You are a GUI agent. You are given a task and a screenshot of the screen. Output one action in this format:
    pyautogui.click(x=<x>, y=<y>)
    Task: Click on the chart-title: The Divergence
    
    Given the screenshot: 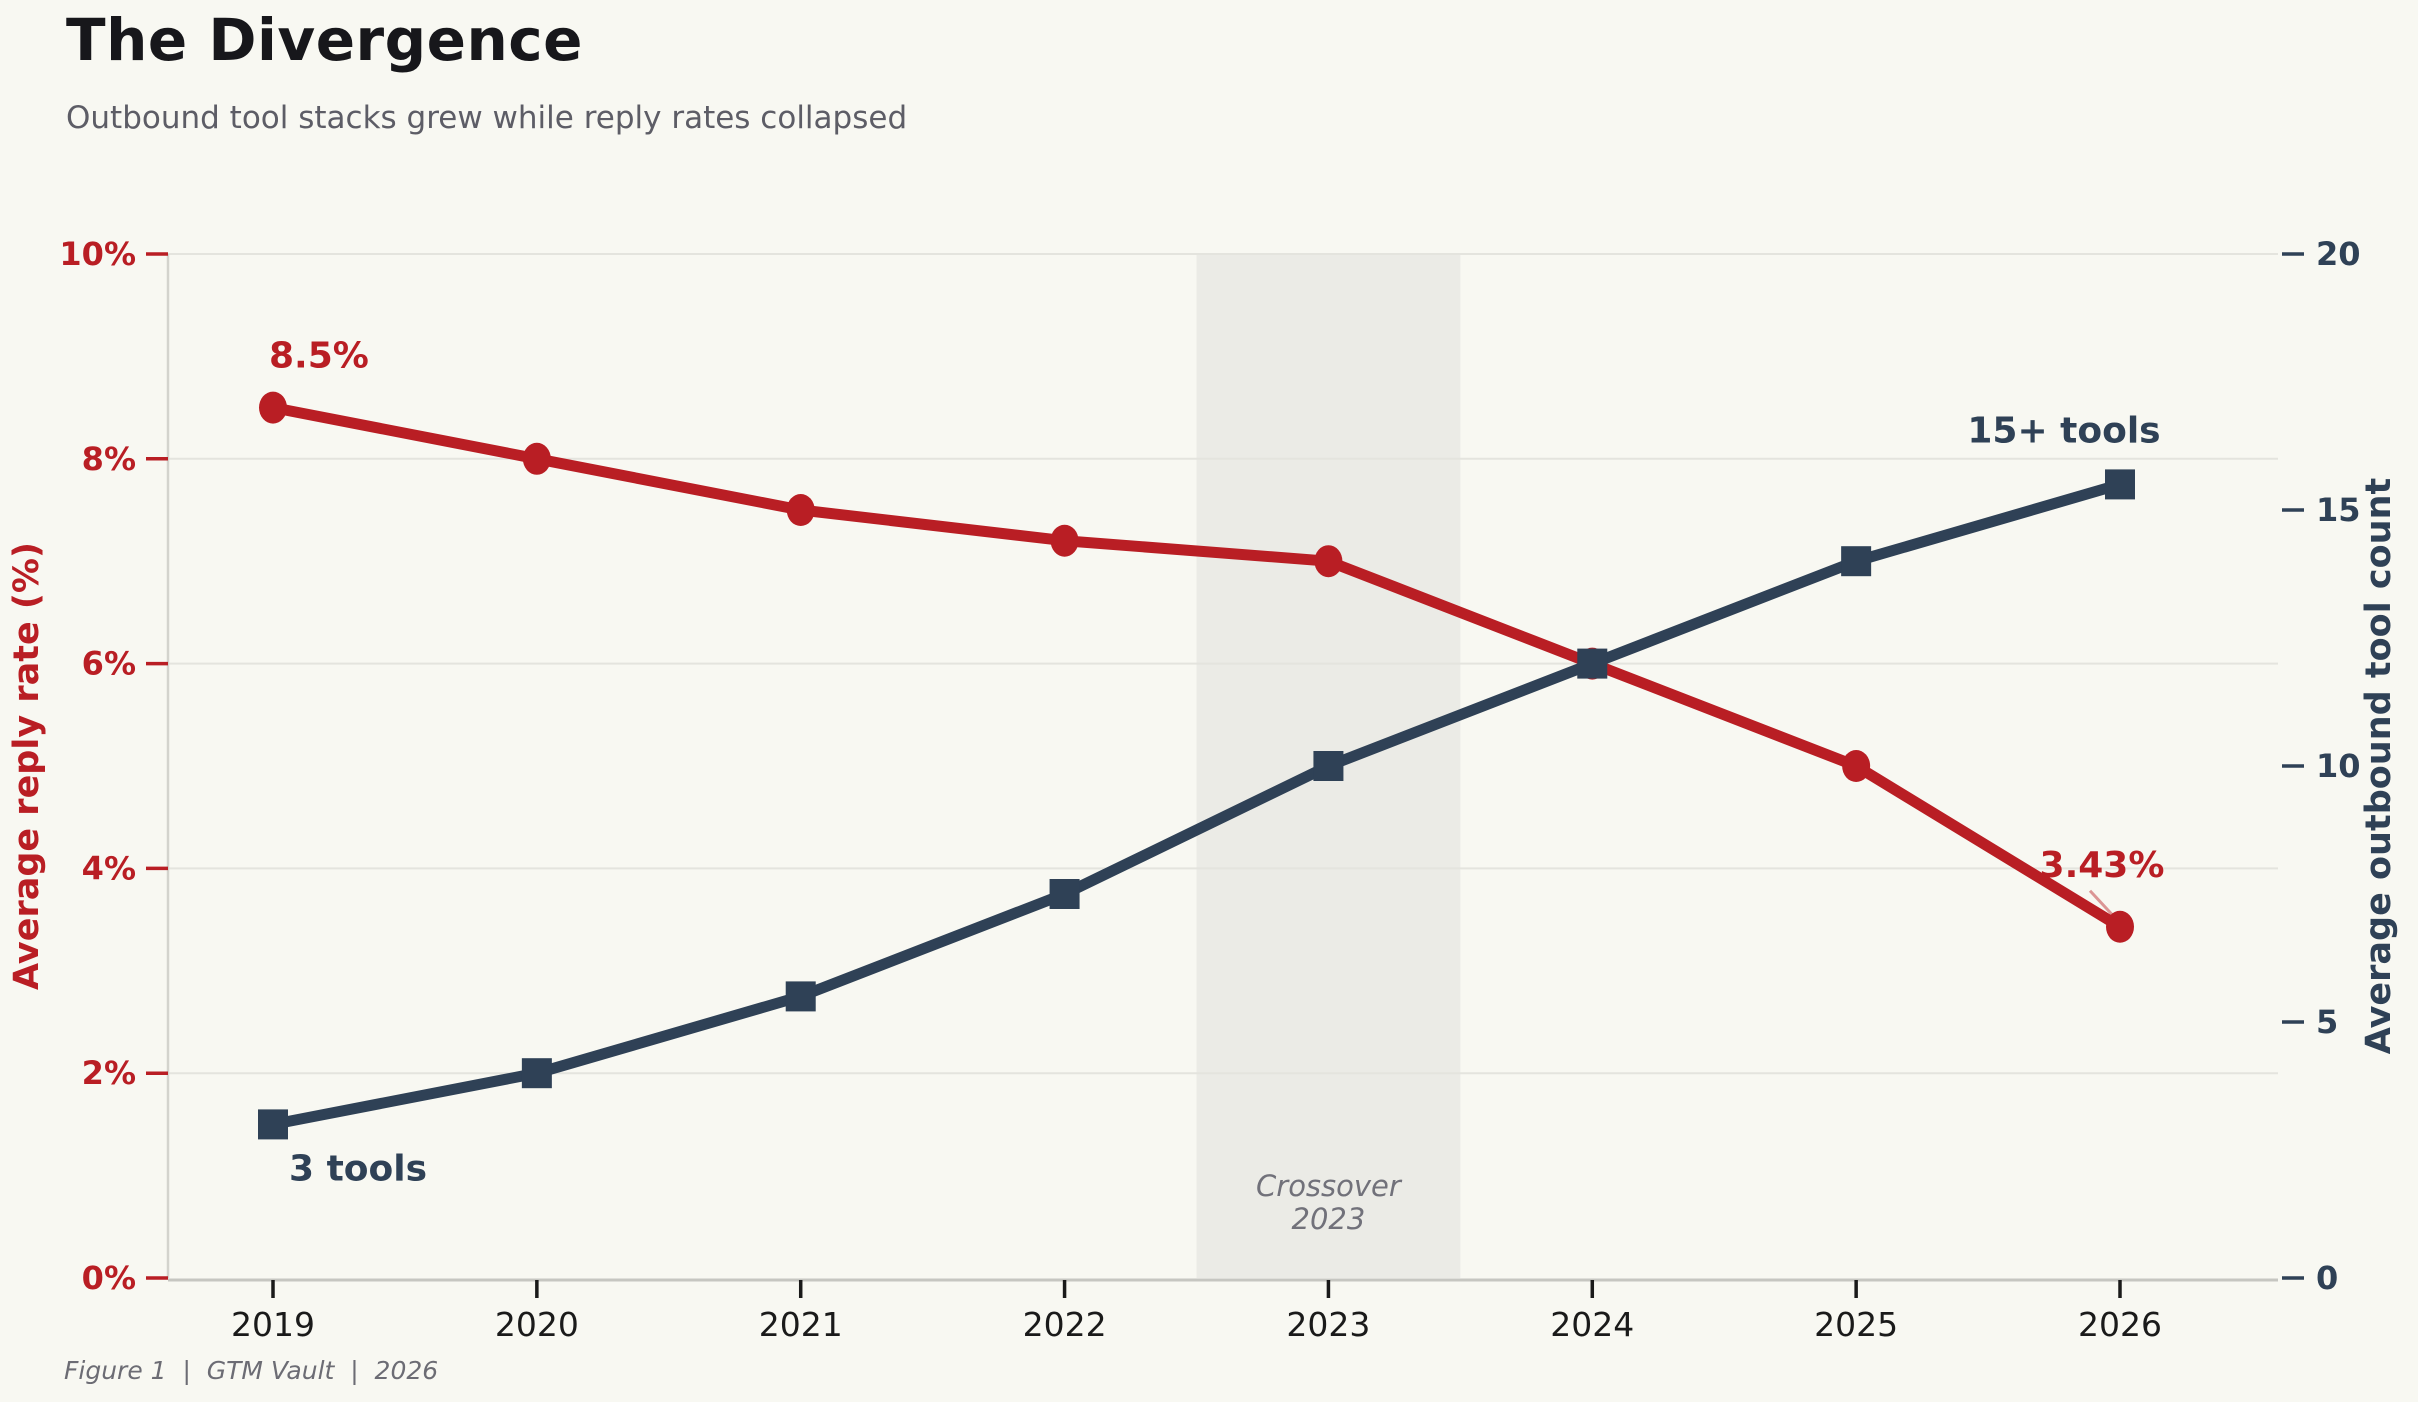 What is the action you would take?
    pyautogui.click(x=325, y=40)
    